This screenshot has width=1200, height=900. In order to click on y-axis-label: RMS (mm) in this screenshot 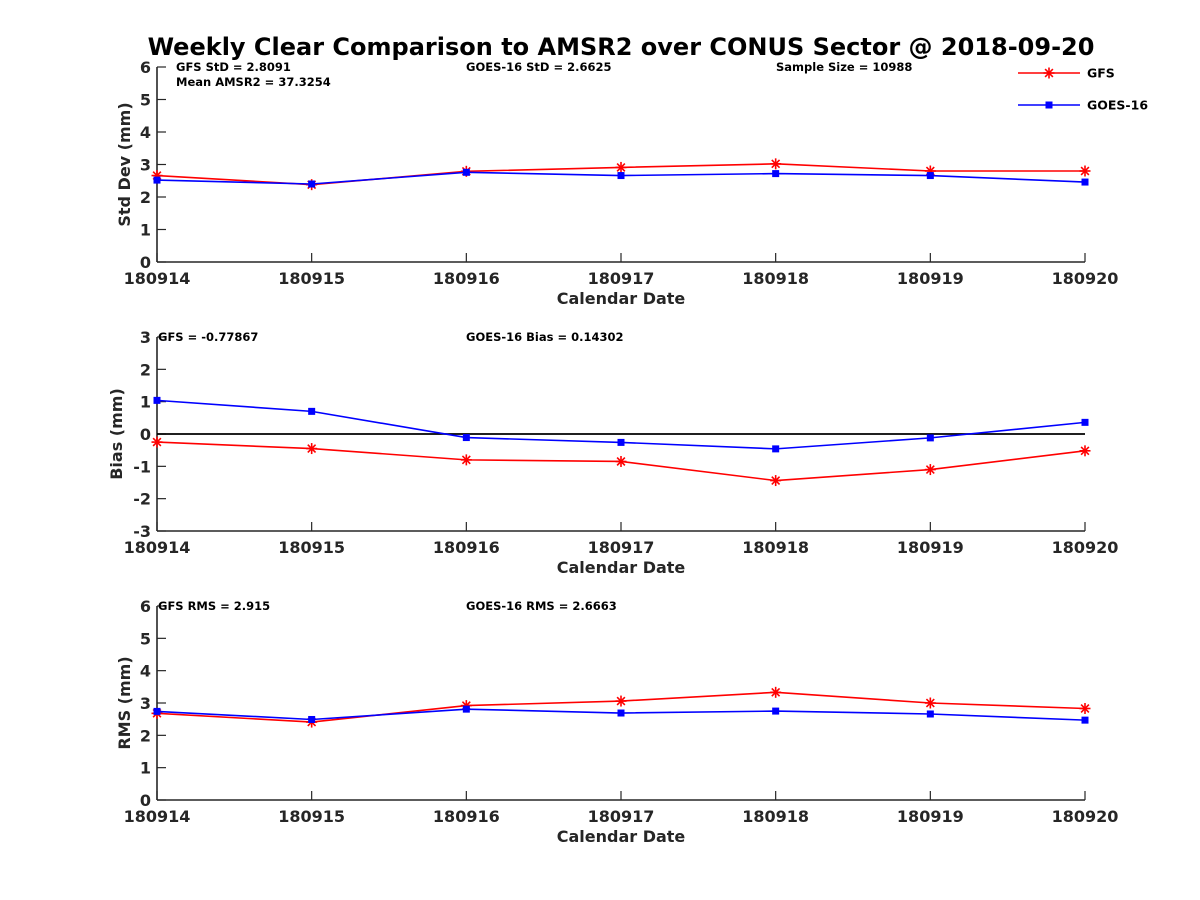, I will do `click(124, 702)`.